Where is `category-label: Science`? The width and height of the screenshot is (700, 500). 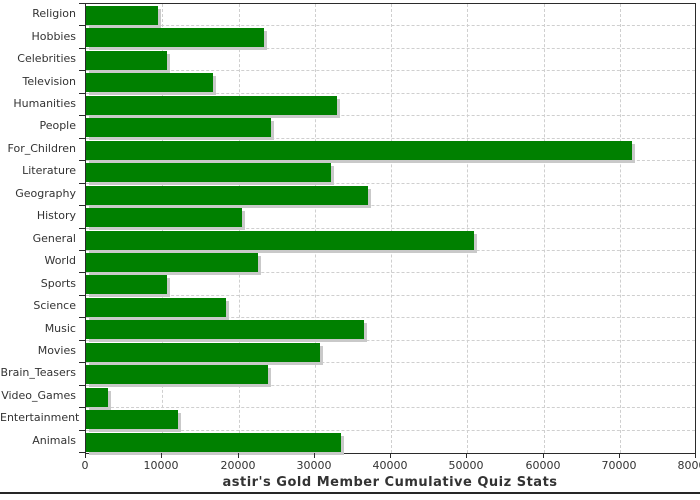
category-label: Science is located at coordinates (54, 306).